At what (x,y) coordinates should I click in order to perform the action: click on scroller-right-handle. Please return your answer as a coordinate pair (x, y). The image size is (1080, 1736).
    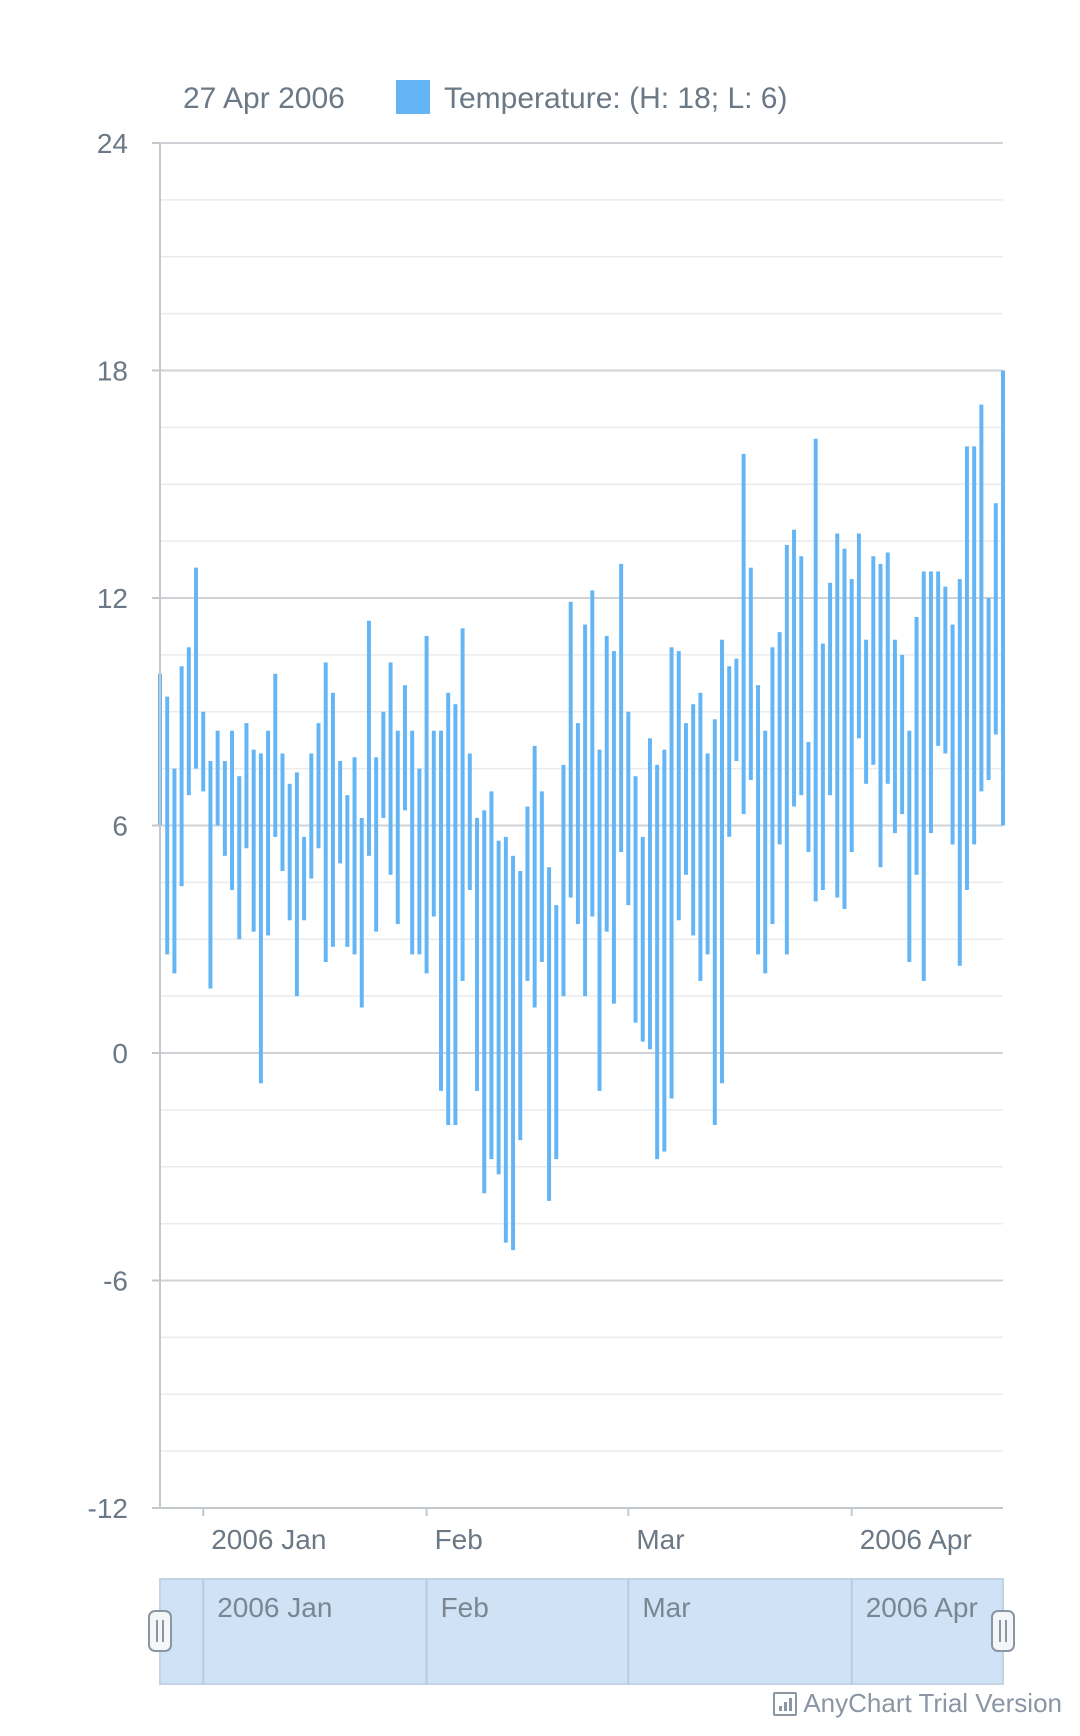
    Looking at the image, I should click on (1003, 1631).